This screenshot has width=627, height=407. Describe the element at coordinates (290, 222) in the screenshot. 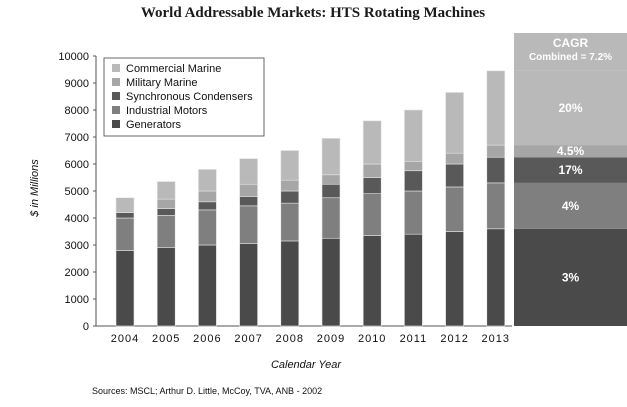

I see `bar-segment-industrial-motors-2008` at that location.